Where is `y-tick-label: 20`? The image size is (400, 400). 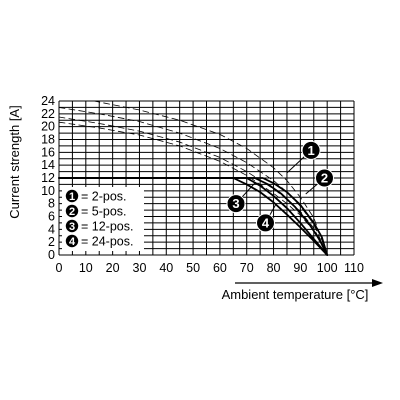 y-tick-label: 20 is located at coordinates (48, 127).